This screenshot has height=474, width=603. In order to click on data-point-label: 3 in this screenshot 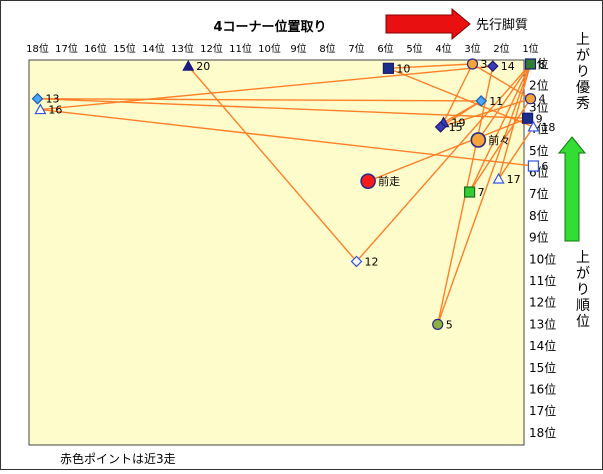, I will do `click(484, 64)`.